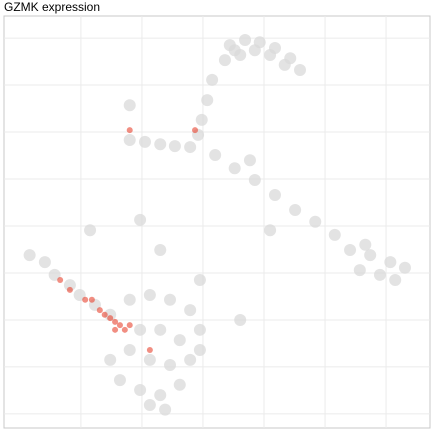 The width and height of the screenshot is (432, 432). I want to click on chart-title: GZMK expression, so click(52, 7).